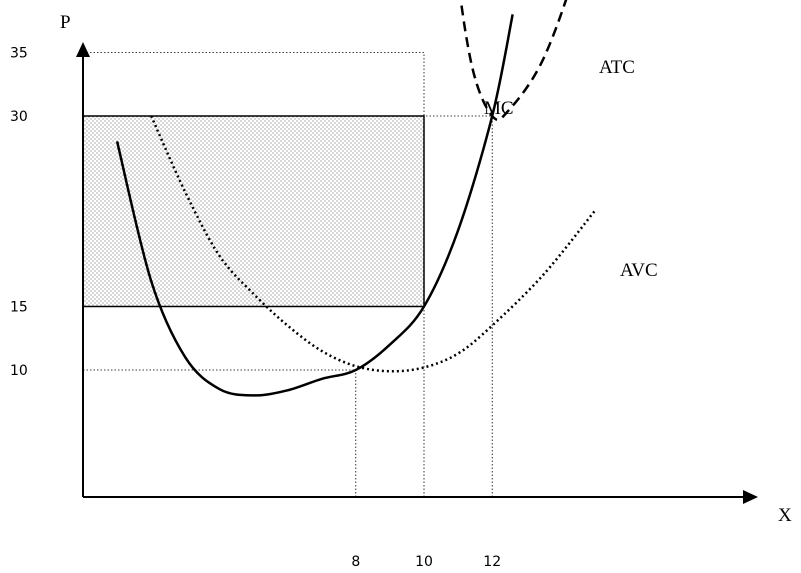  What do you see at coordinates (19, 371) in the screenshot?
I see `y-tick-label: 10` at bounding box center [19, 371].